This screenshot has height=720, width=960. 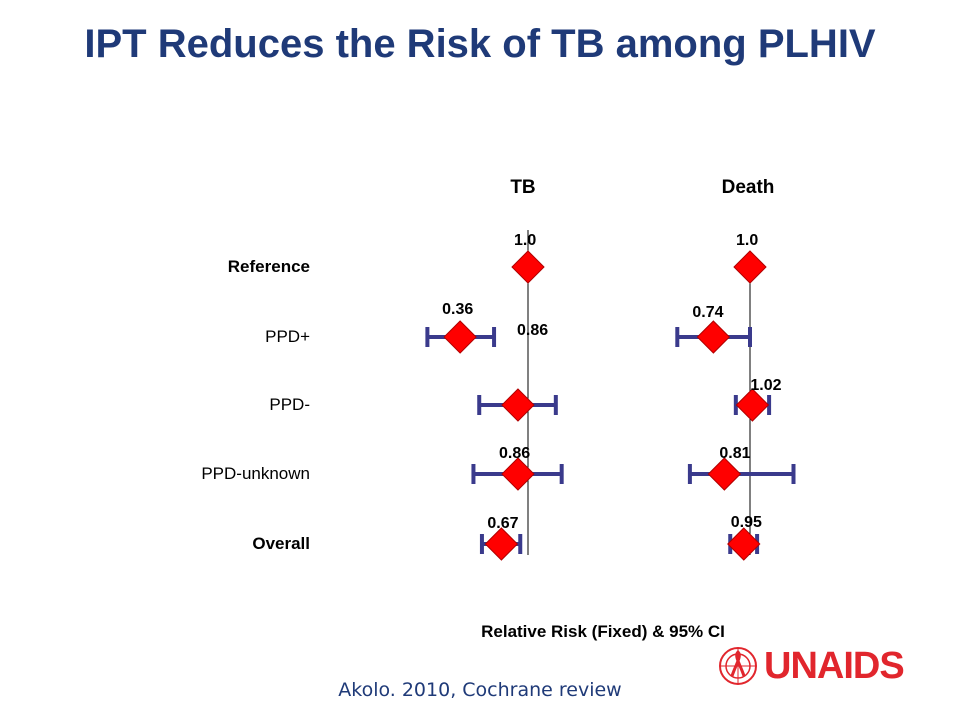 I want to click on estimate-label: 0.81, so click(x=734, y=453).